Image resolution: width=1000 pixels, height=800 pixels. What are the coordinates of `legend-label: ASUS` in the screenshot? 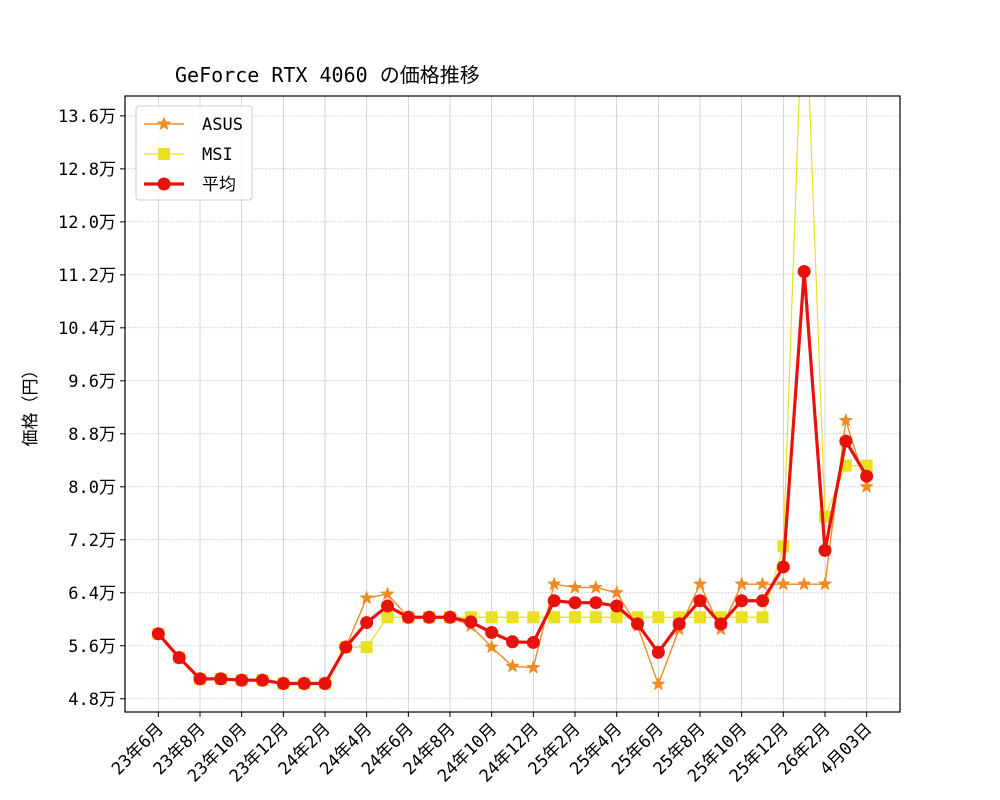 It's located at (222, 125).